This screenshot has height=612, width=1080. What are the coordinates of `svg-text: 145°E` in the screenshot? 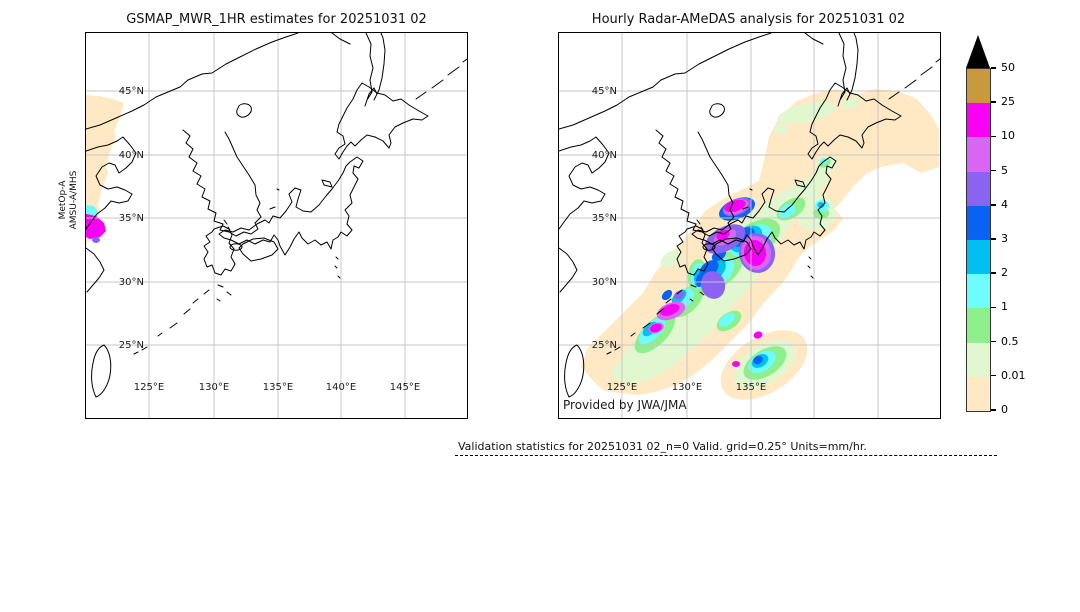 It's located at (405, 387).